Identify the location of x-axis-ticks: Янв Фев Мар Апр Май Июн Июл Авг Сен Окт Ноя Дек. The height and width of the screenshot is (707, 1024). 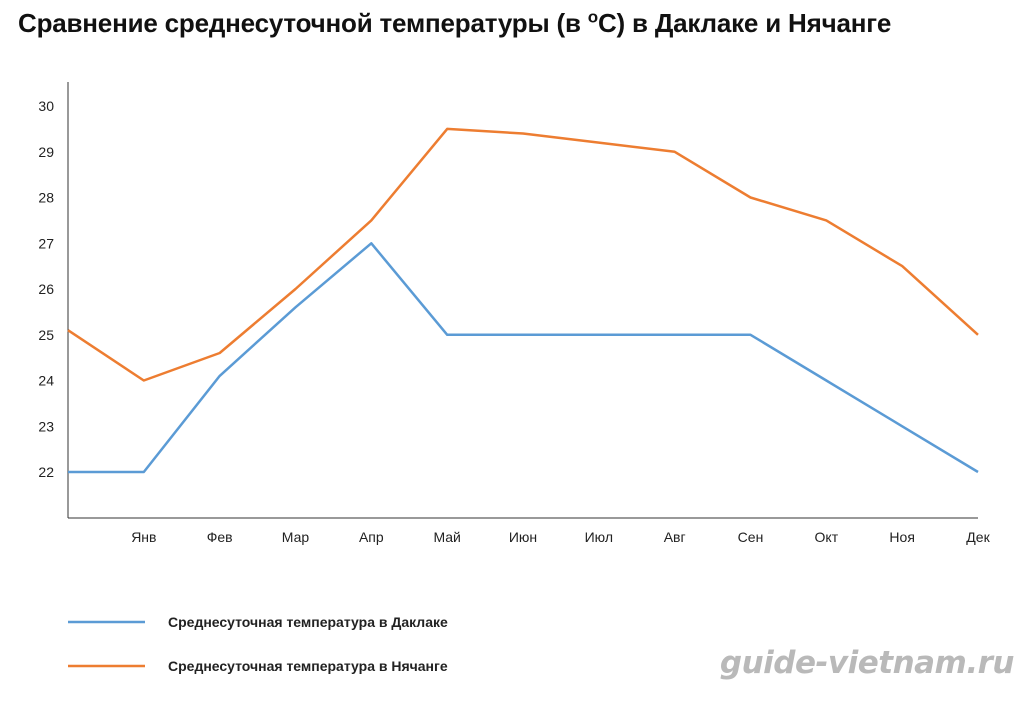
(560, 537).